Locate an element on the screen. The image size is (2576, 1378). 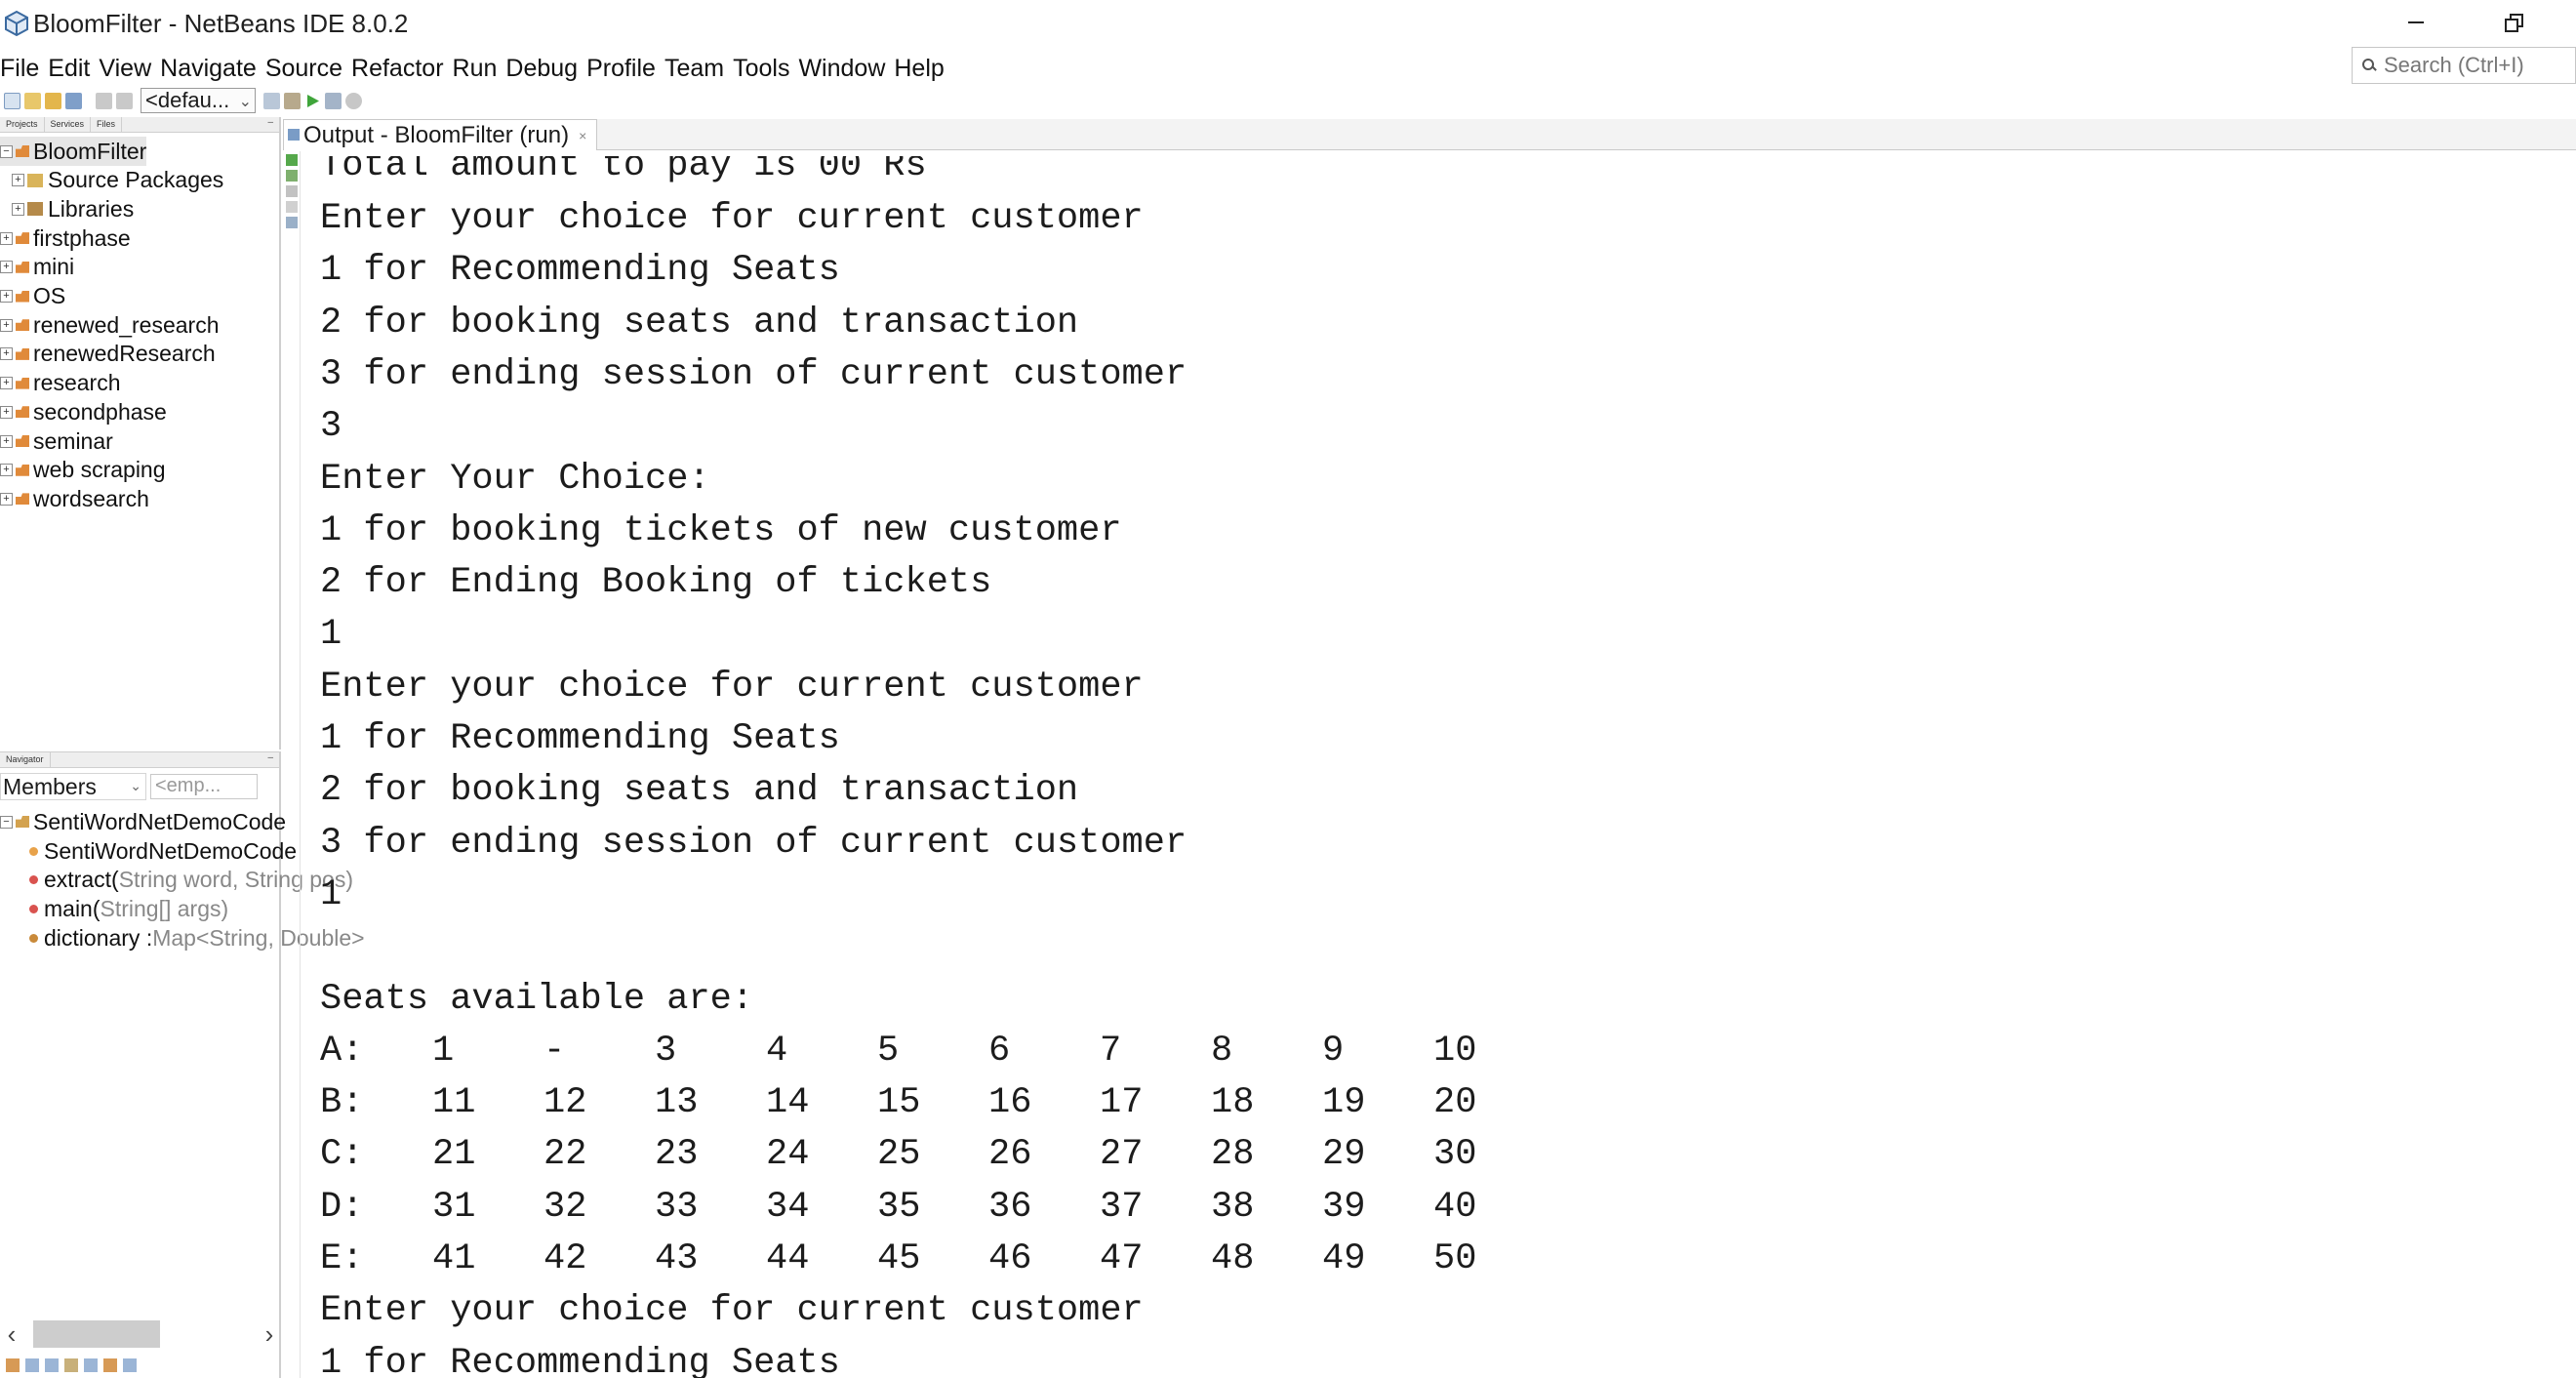
clean-build-icon is located at coordinates (292, 100).